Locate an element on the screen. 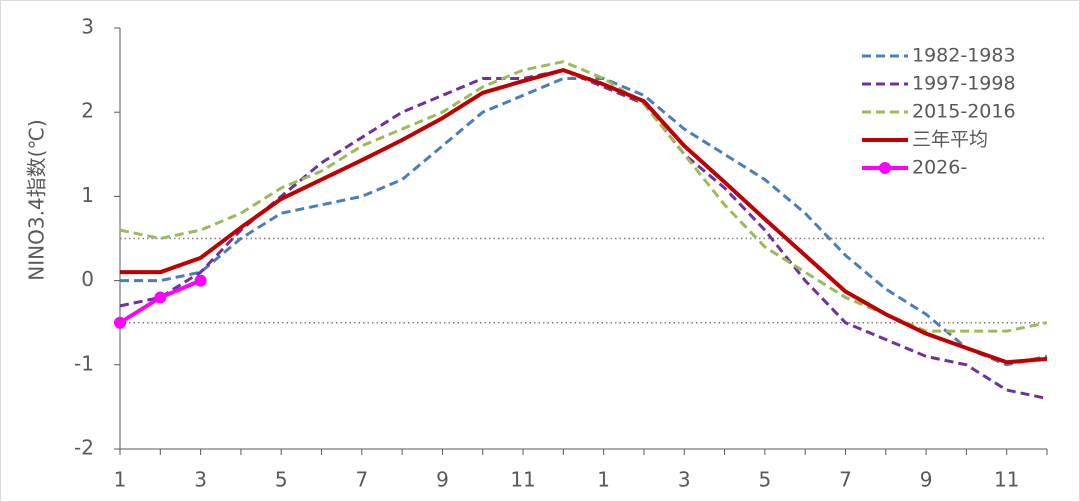 Image resolution: width=1080 pixels, height=502 pixels. y-axis-label: NINO3.4指数(℃) is located at coordinates (37, 199).